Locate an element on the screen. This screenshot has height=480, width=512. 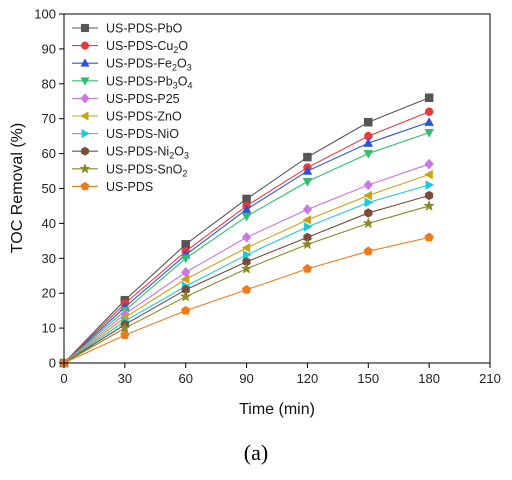
x-tick-label: 90 is located at coordinates (246, 378).